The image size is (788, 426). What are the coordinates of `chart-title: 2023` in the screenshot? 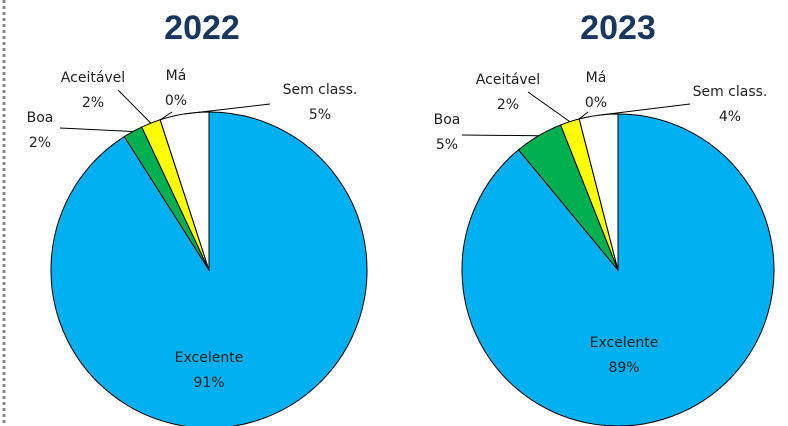 It's located at (618, 28).